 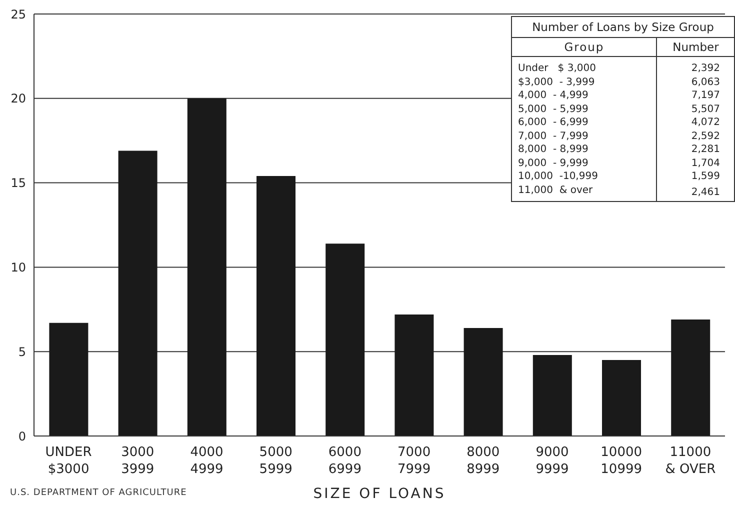 What do you see at coordinates (275, 461) in the screenshot?
I see `x-tick-label: 5000 5999` at bounding box center [275, 461].